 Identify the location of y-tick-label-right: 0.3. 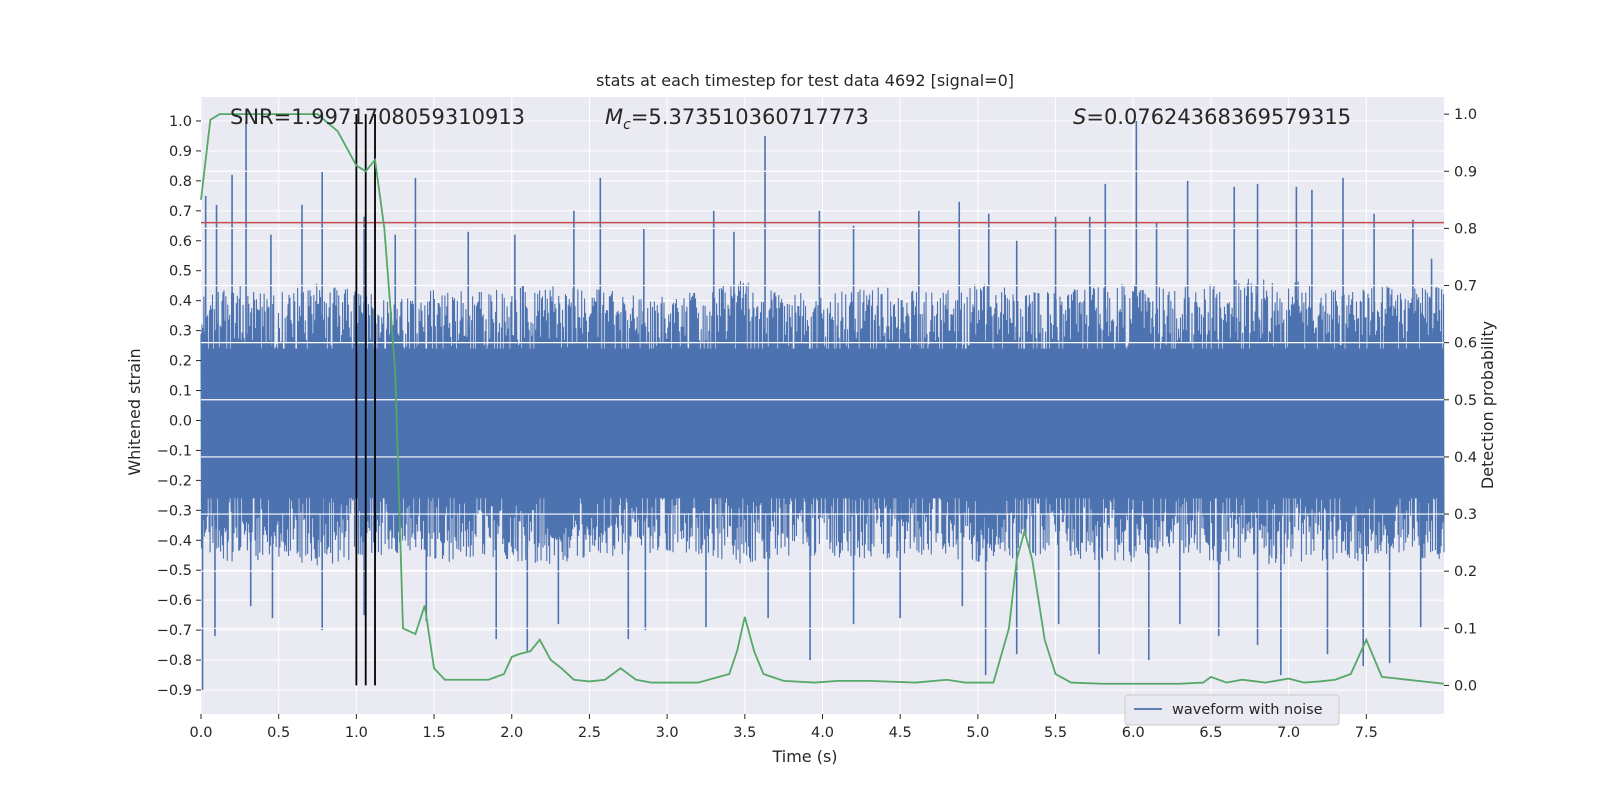
(1465, 515).